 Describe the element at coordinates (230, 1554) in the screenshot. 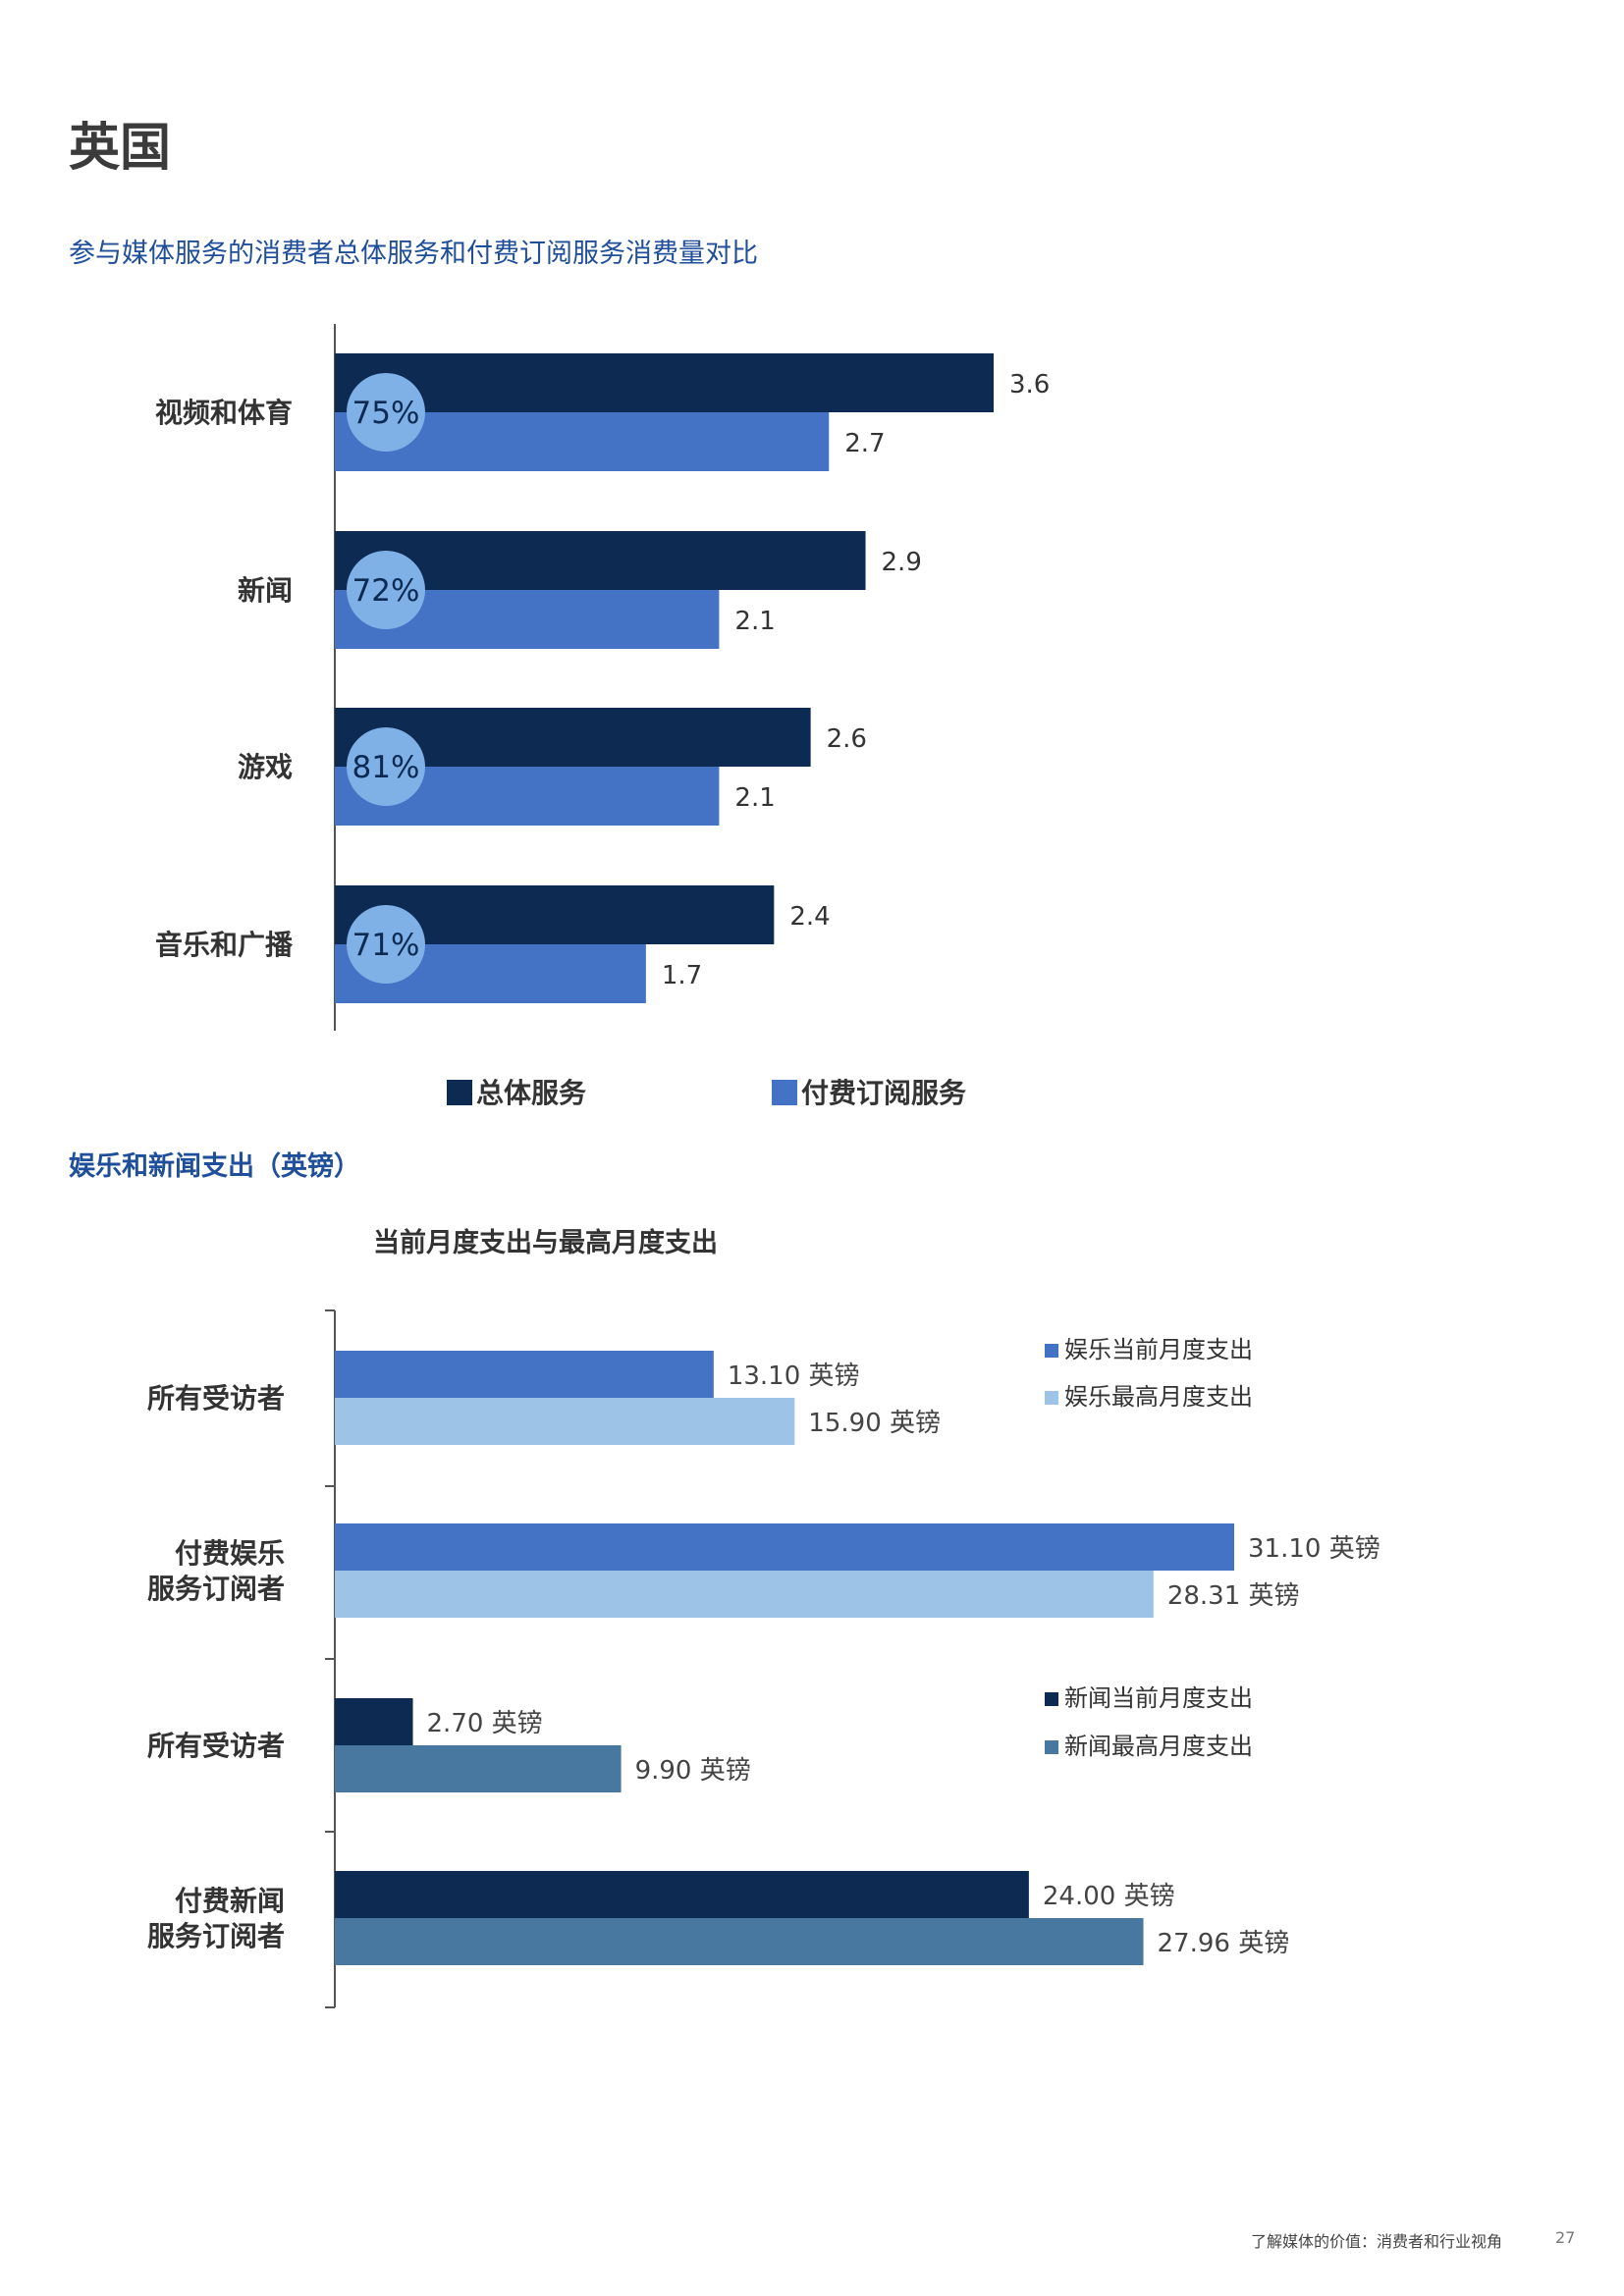

I see `group-label: 付费娱乐` at that location.